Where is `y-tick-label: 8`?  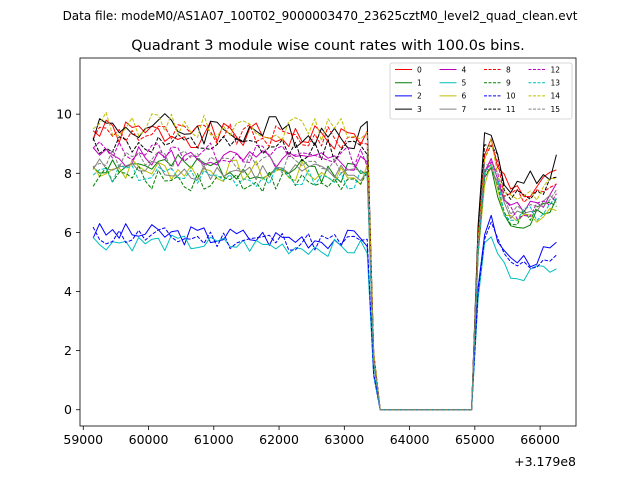 y-tick-label: 8 is located at coordinates (68, 173).